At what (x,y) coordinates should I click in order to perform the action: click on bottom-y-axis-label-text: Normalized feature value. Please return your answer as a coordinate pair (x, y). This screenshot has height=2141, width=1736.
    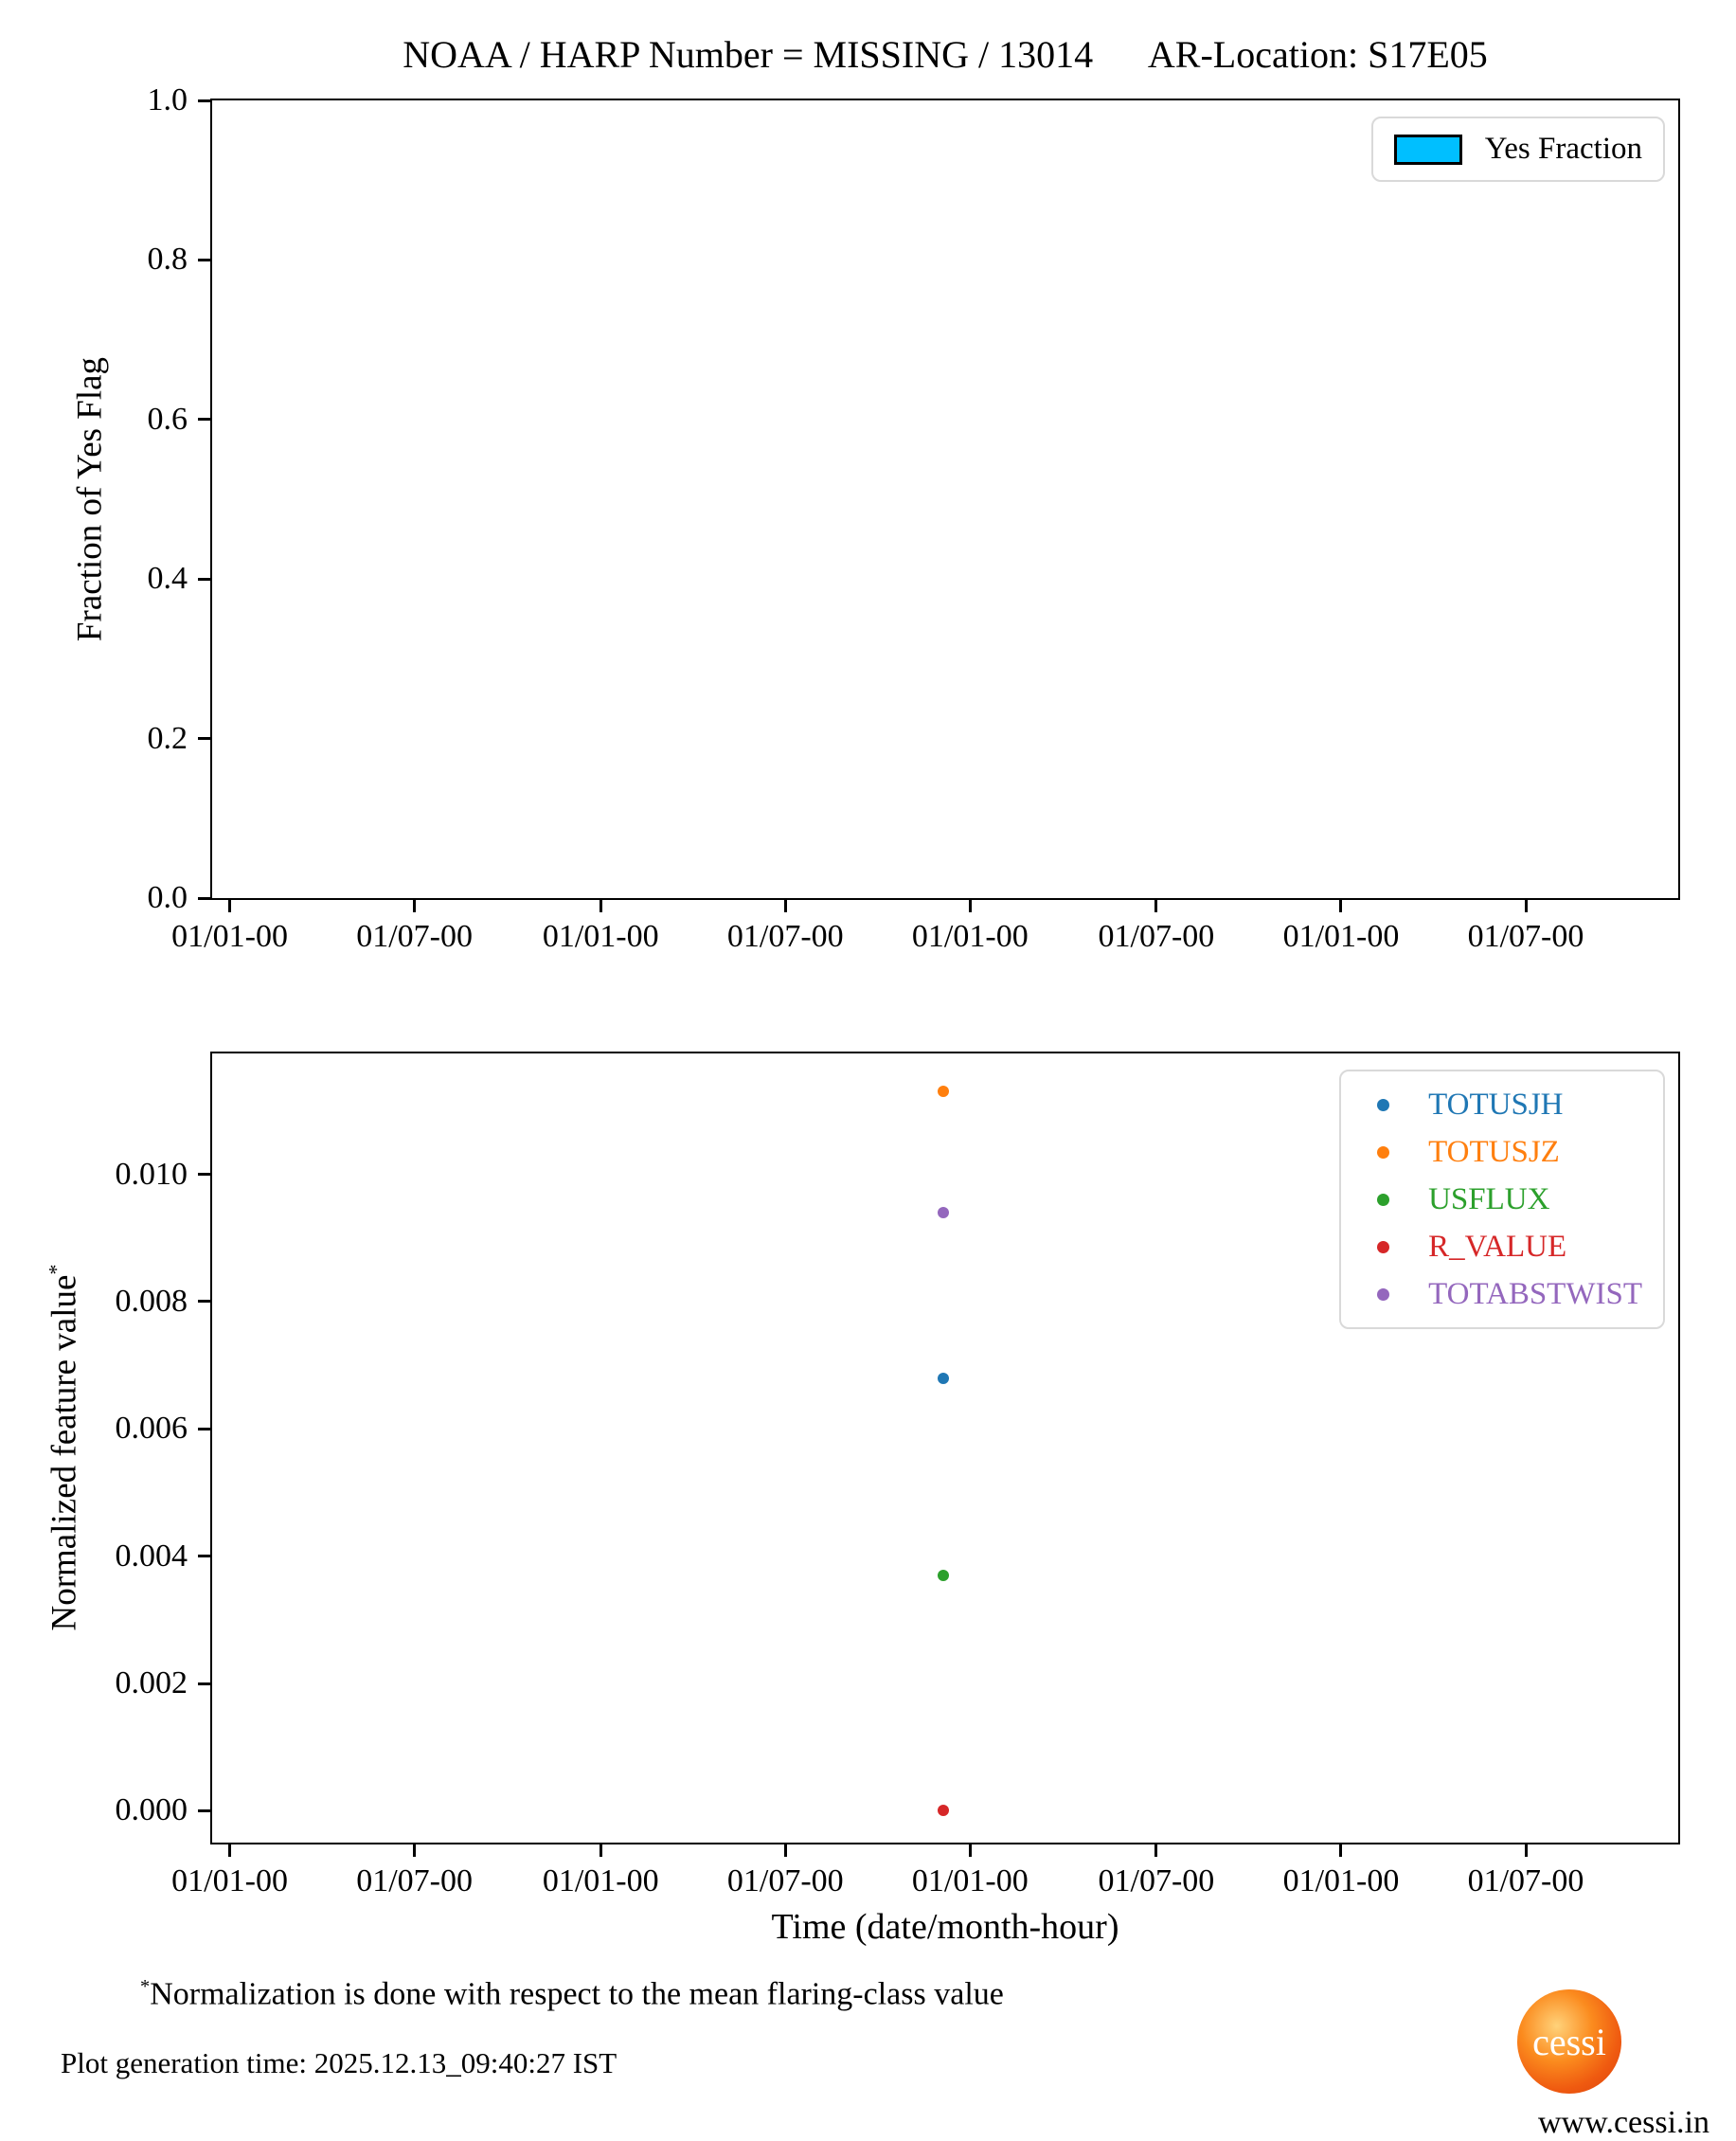
    Looking at the image, I should click on (64, 1453).